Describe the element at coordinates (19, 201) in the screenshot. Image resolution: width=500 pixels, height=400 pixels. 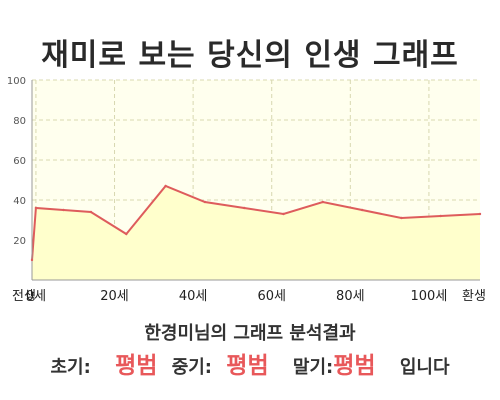
I see `y-tick-label: 40` at that location.